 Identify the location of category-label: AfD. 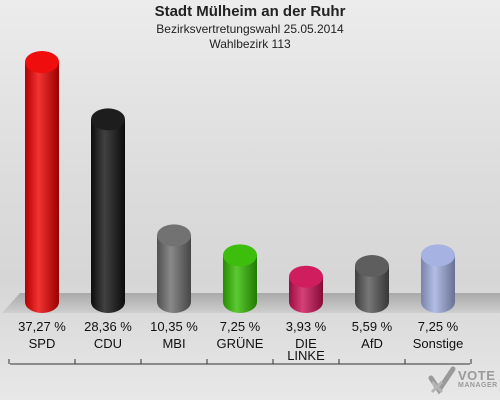
(372, 343).